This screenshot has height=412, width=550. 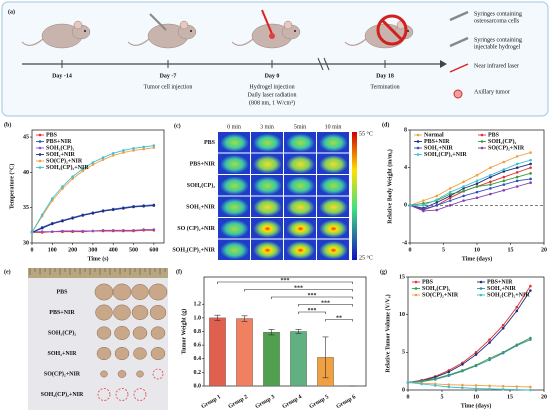 What do you see at coordinates (445, 154) in the screenshot?
I see `legend-label: SOH₂(CP)₂+NIR` at bounding box center [445, 154].